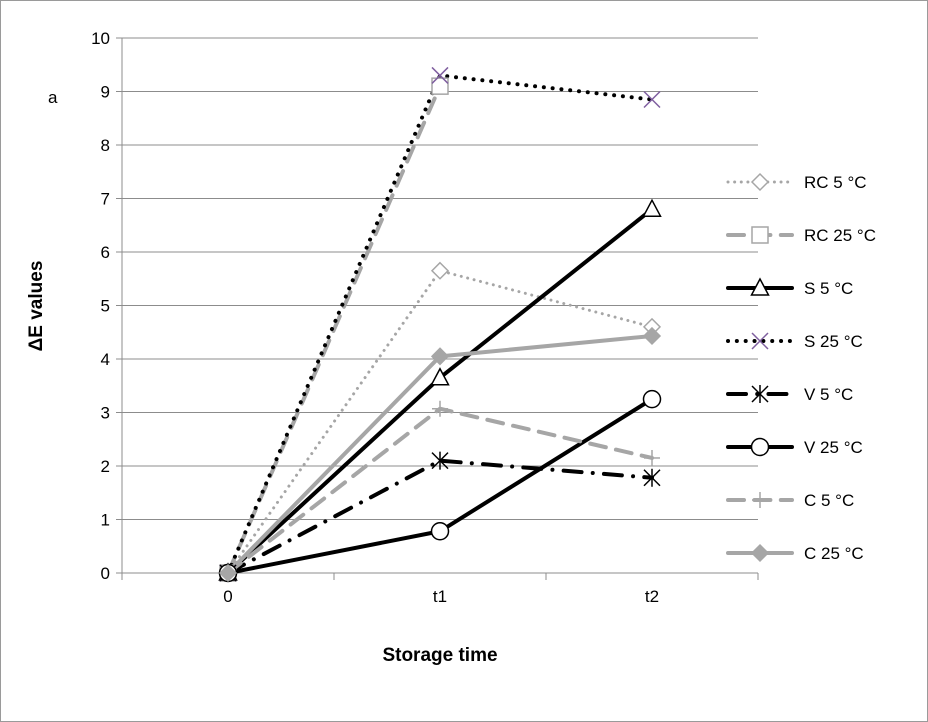 This screenshot has height=722, width=928. I want to click on y-tick-label: 4, so click(105, 359).